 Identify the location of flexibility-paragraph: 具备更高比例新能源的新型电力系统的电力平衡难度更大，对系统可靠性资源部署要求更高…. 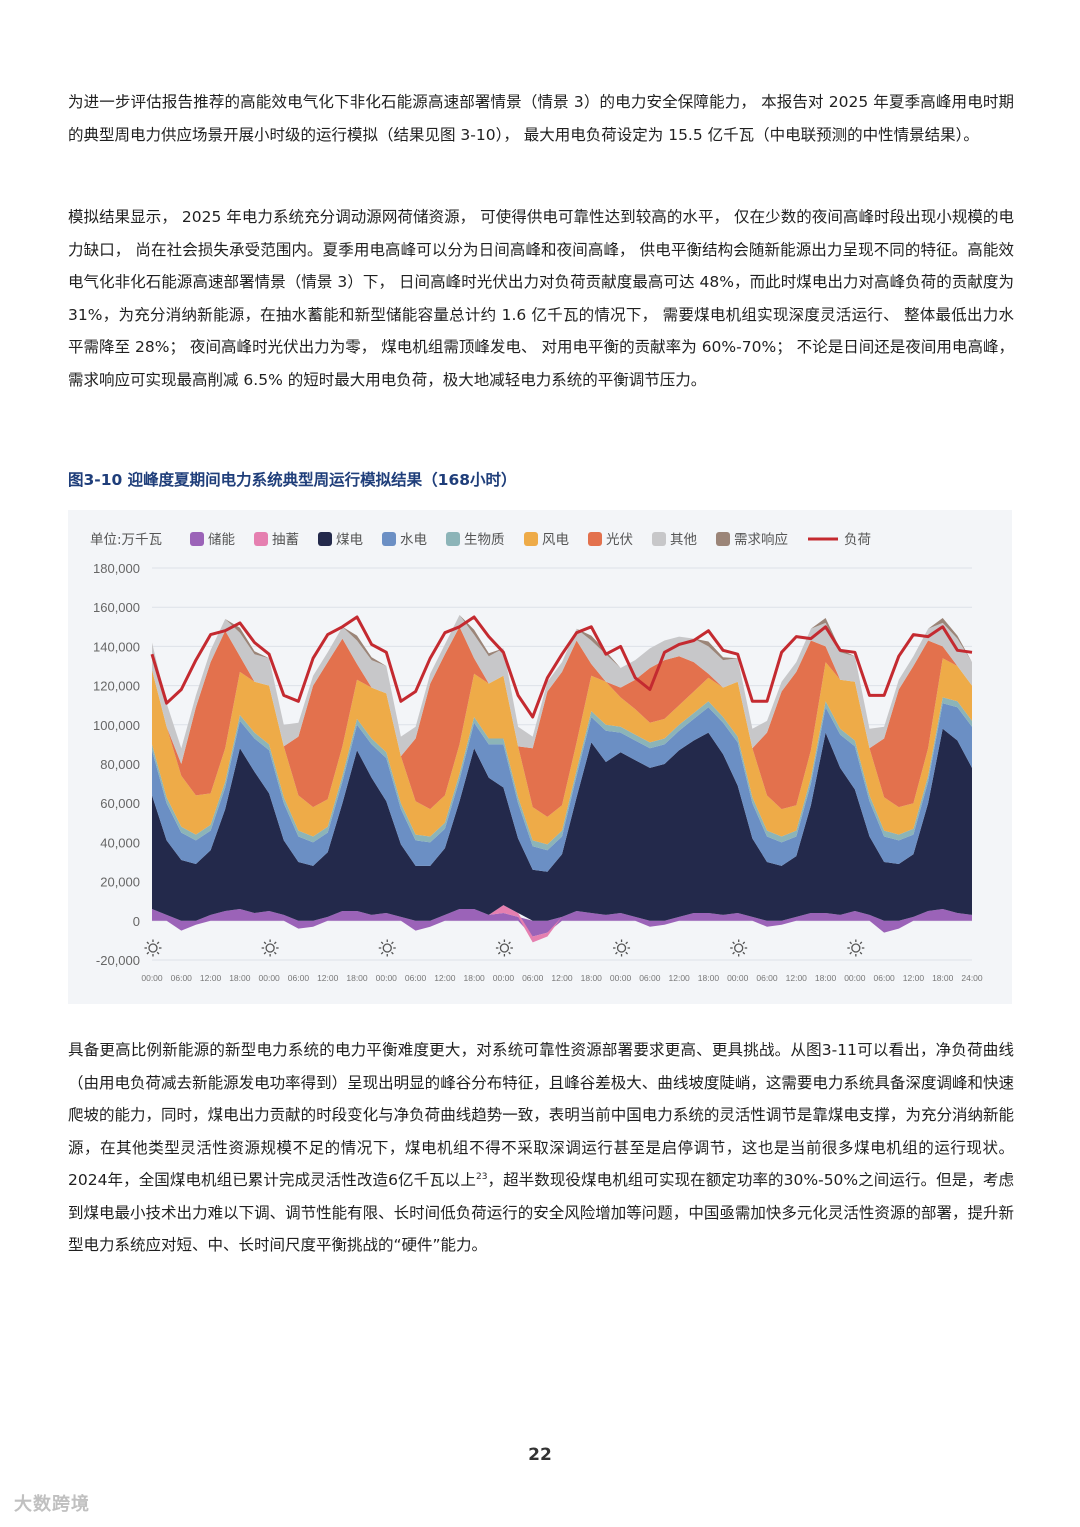
(541, 1148).